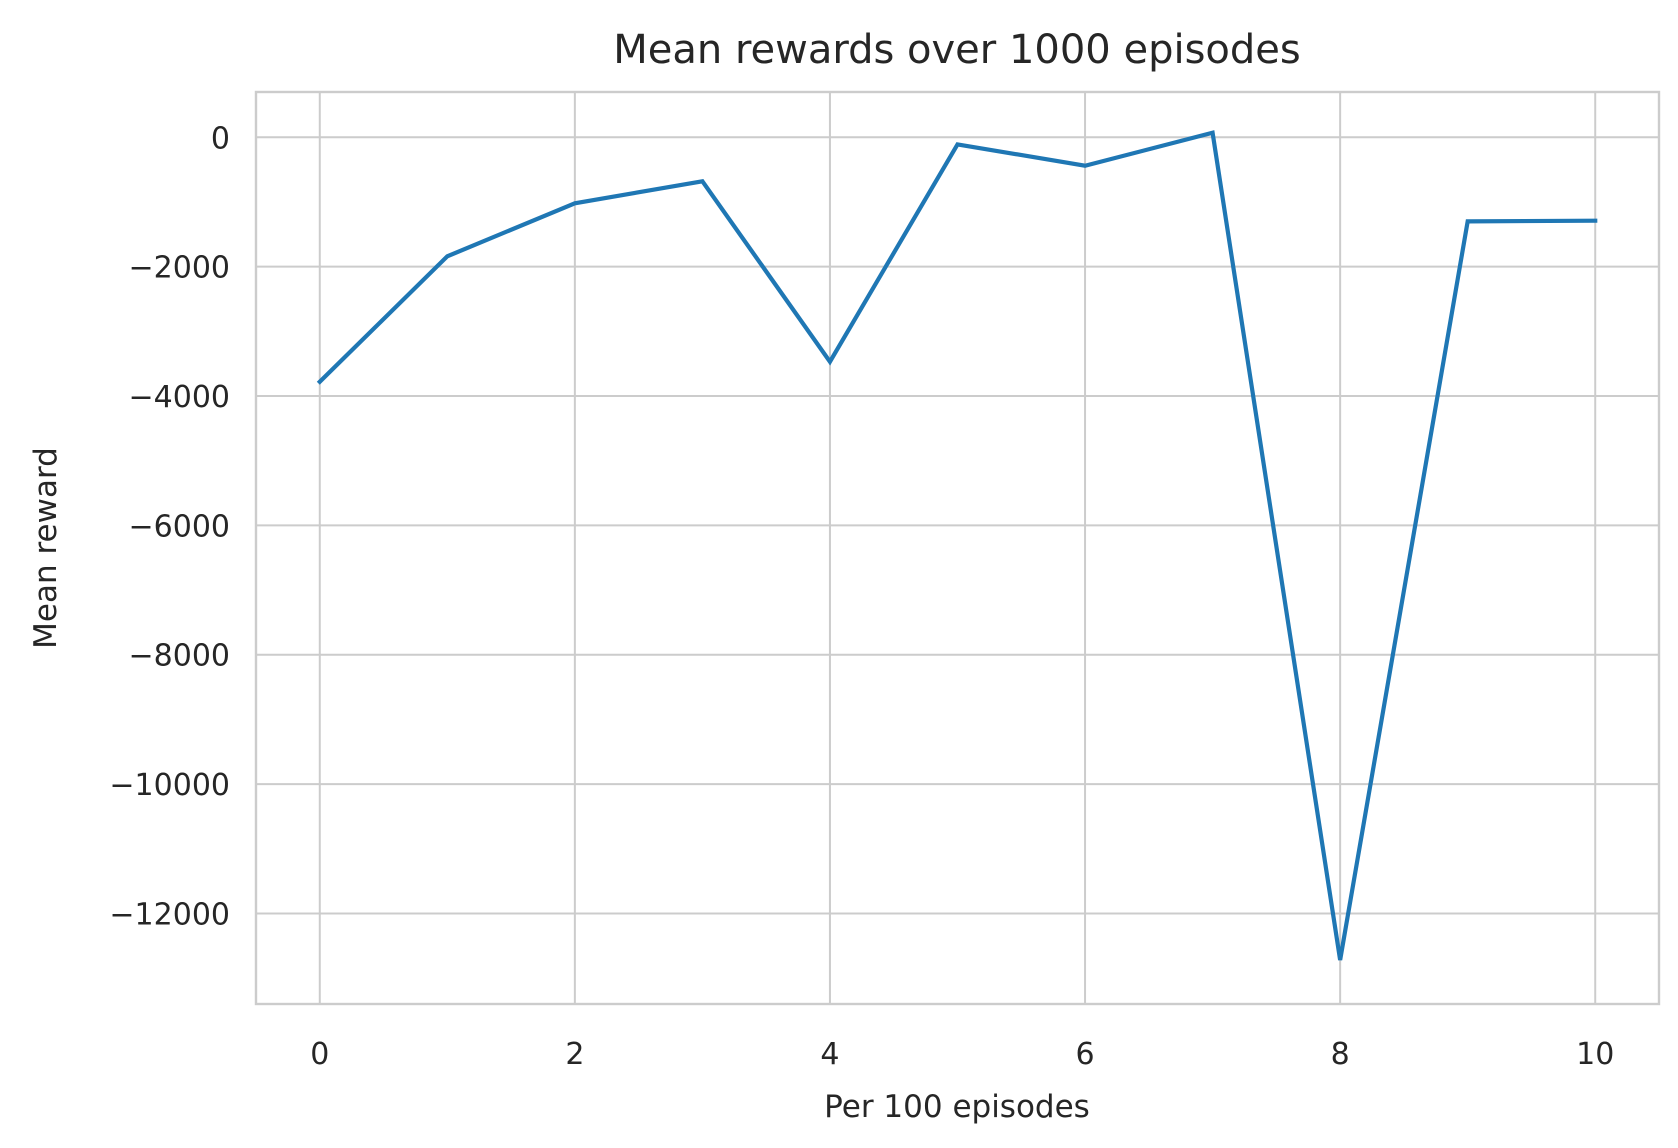 The width and height of the screenshot is (1678, 1148). I want to click on y-tick-label: −2000, so click(179, 268).